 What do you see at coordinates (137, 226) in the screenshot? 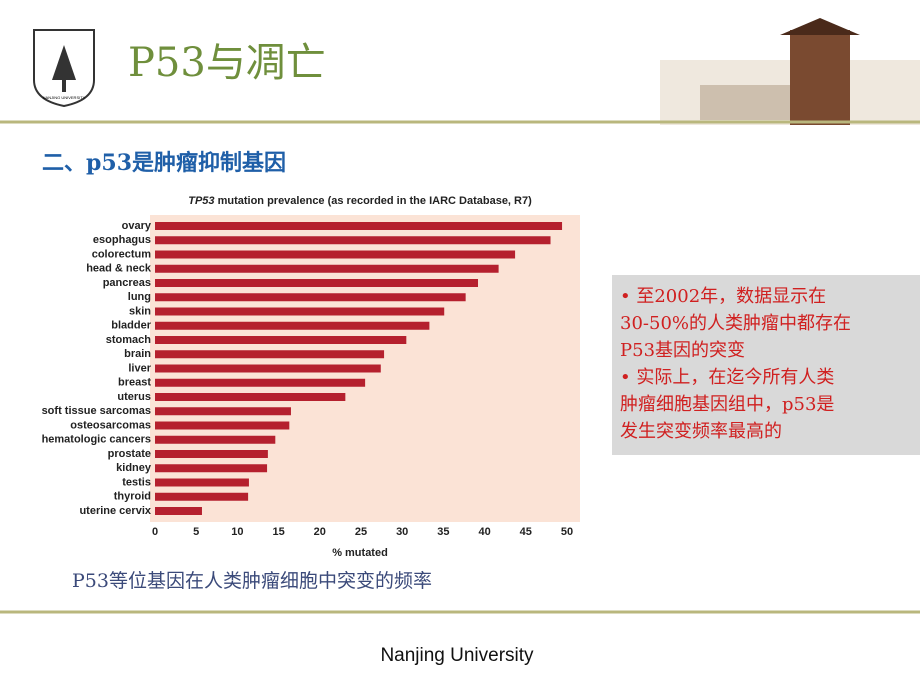
I see `y-tick-label: ovary` at bounding box center [137, 226].